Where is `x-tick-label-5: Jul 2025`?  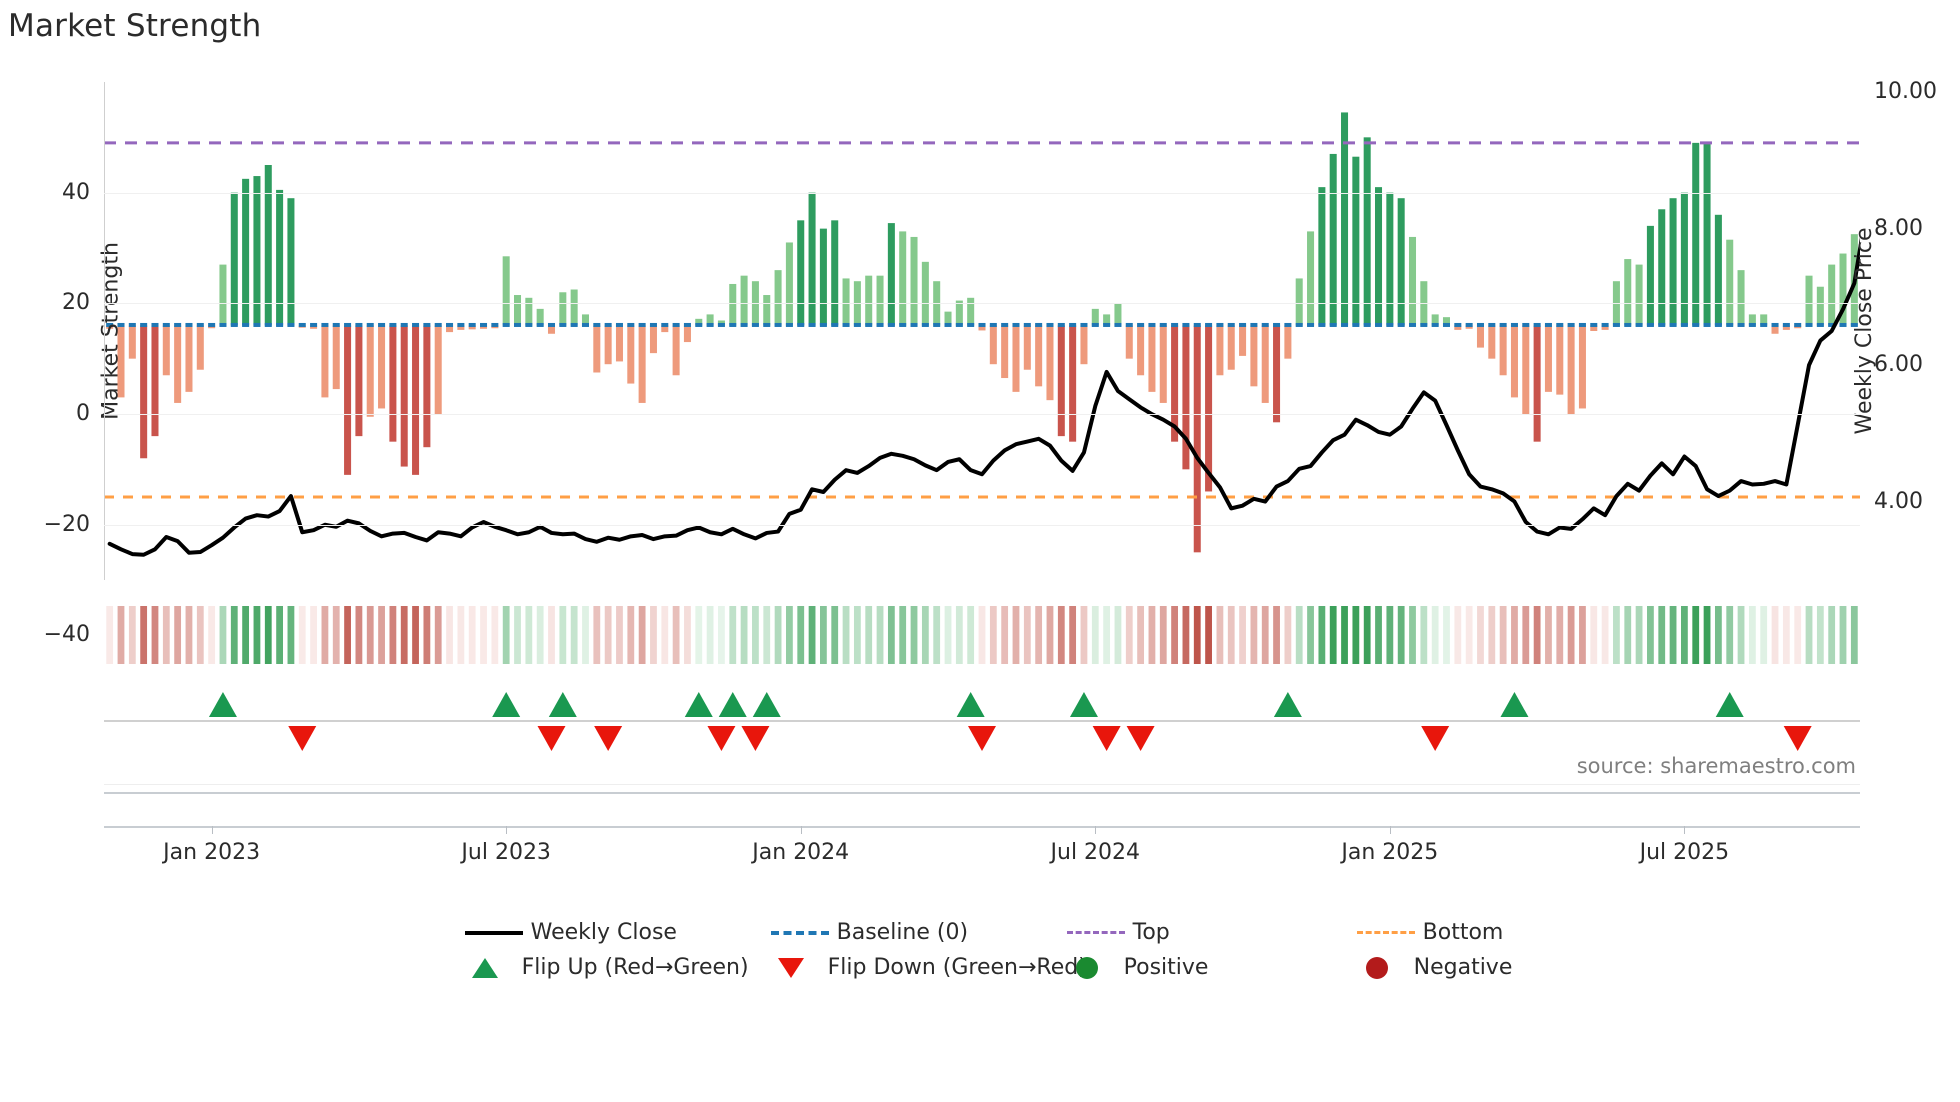
x-tick-label-5: Jul 2025 is located at coordinates (1684, 852).